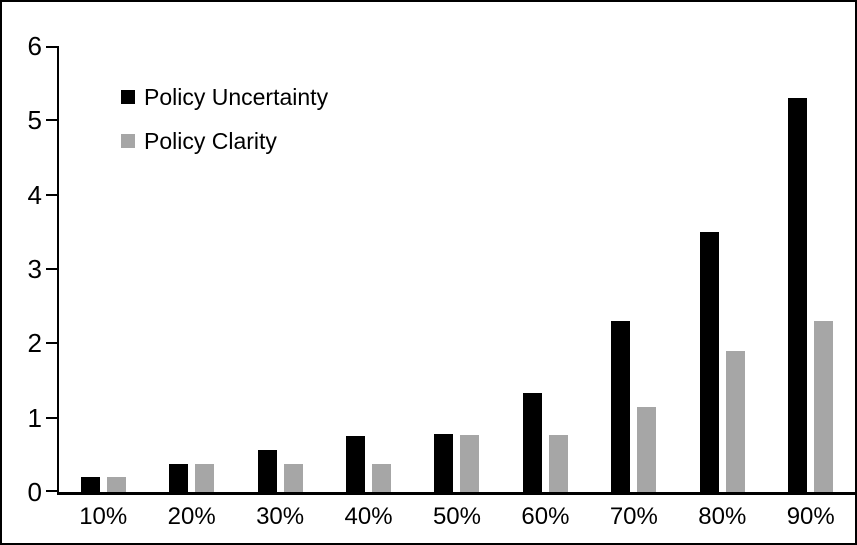 Image resolution: width=857 pixels, height=545 pixels. I want to click on bar-group-10%, so click(103, 269).